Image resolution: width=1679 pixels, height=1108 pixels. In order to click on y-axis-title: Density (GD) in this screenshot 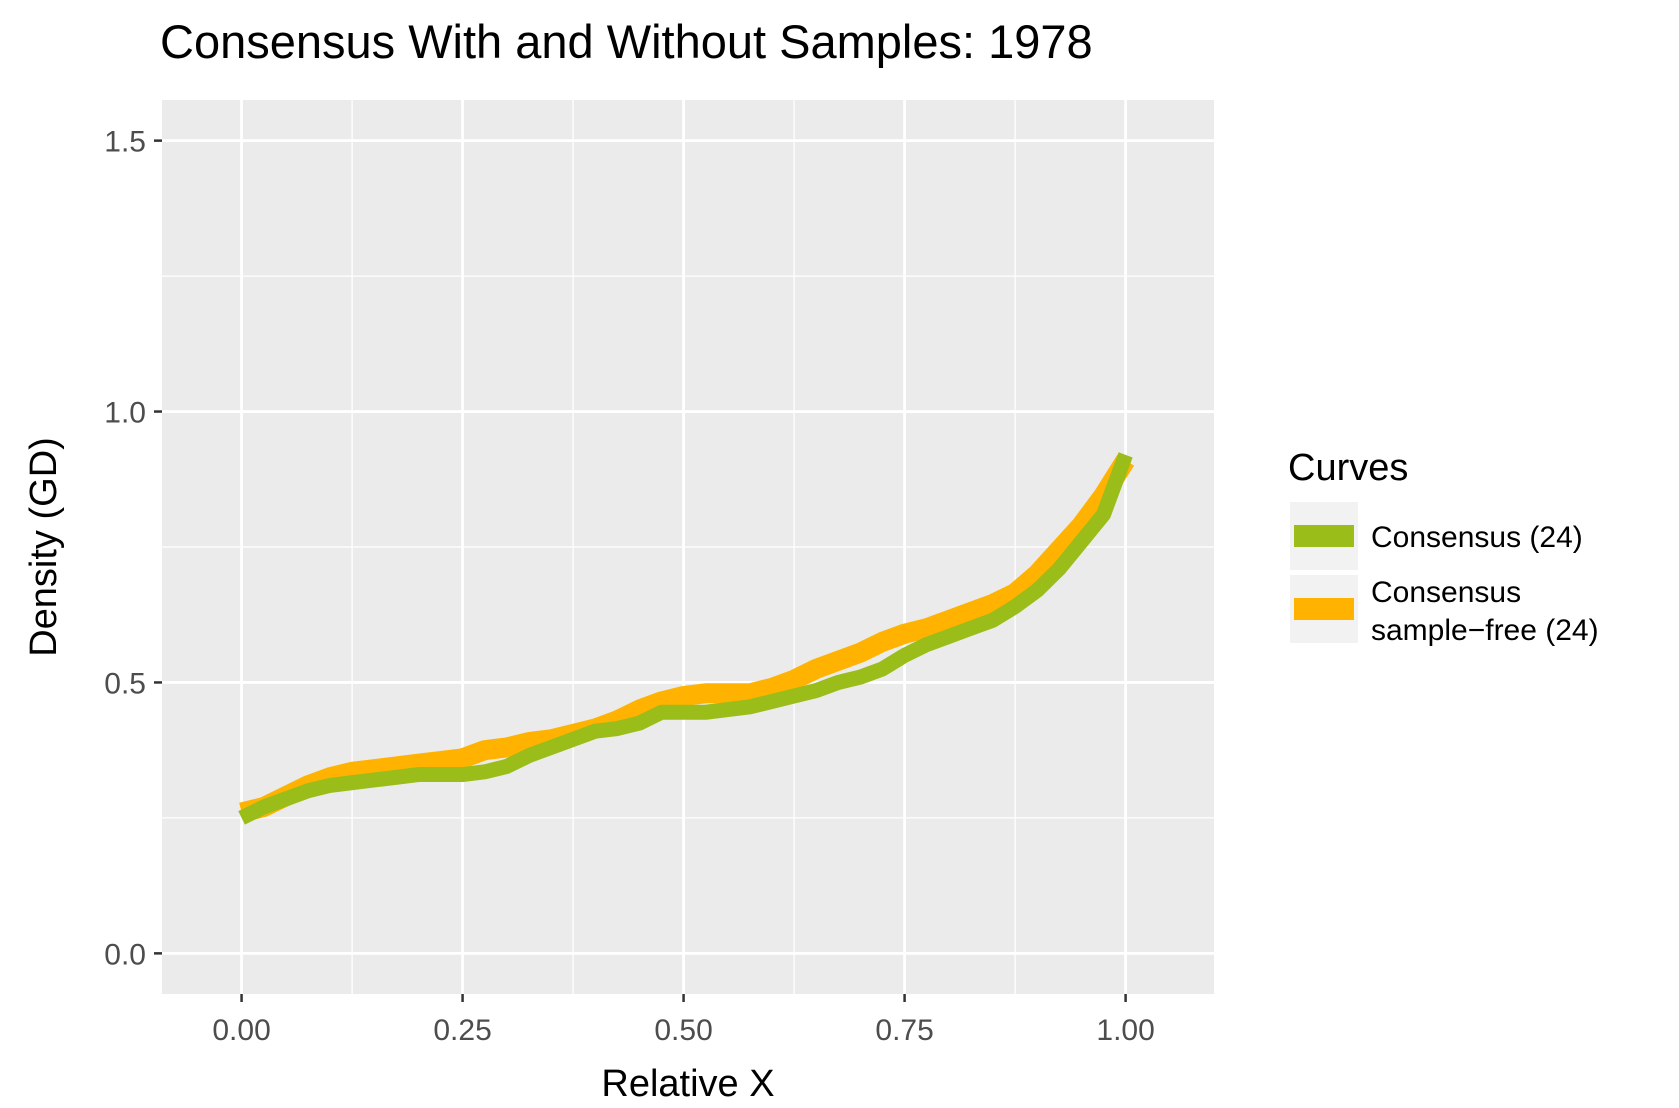, I will do `click(44, 547)`.